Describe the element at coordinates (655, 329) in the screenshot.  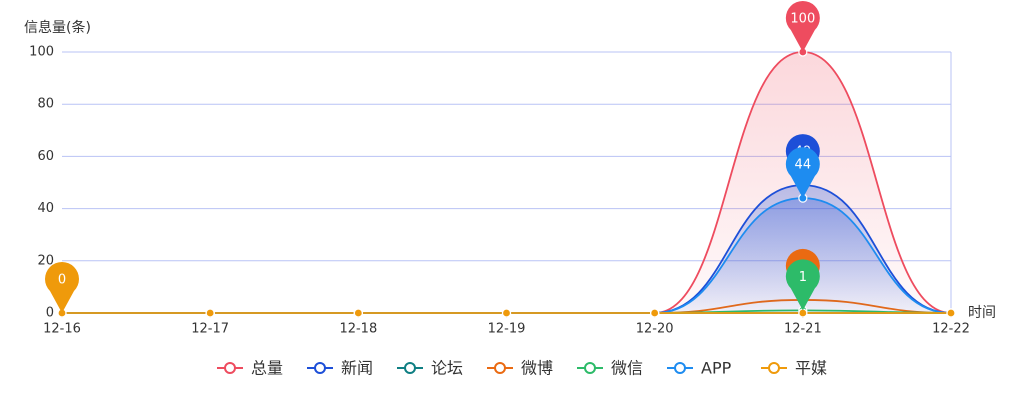
I see `x-tick-label: 12-20` at that location.